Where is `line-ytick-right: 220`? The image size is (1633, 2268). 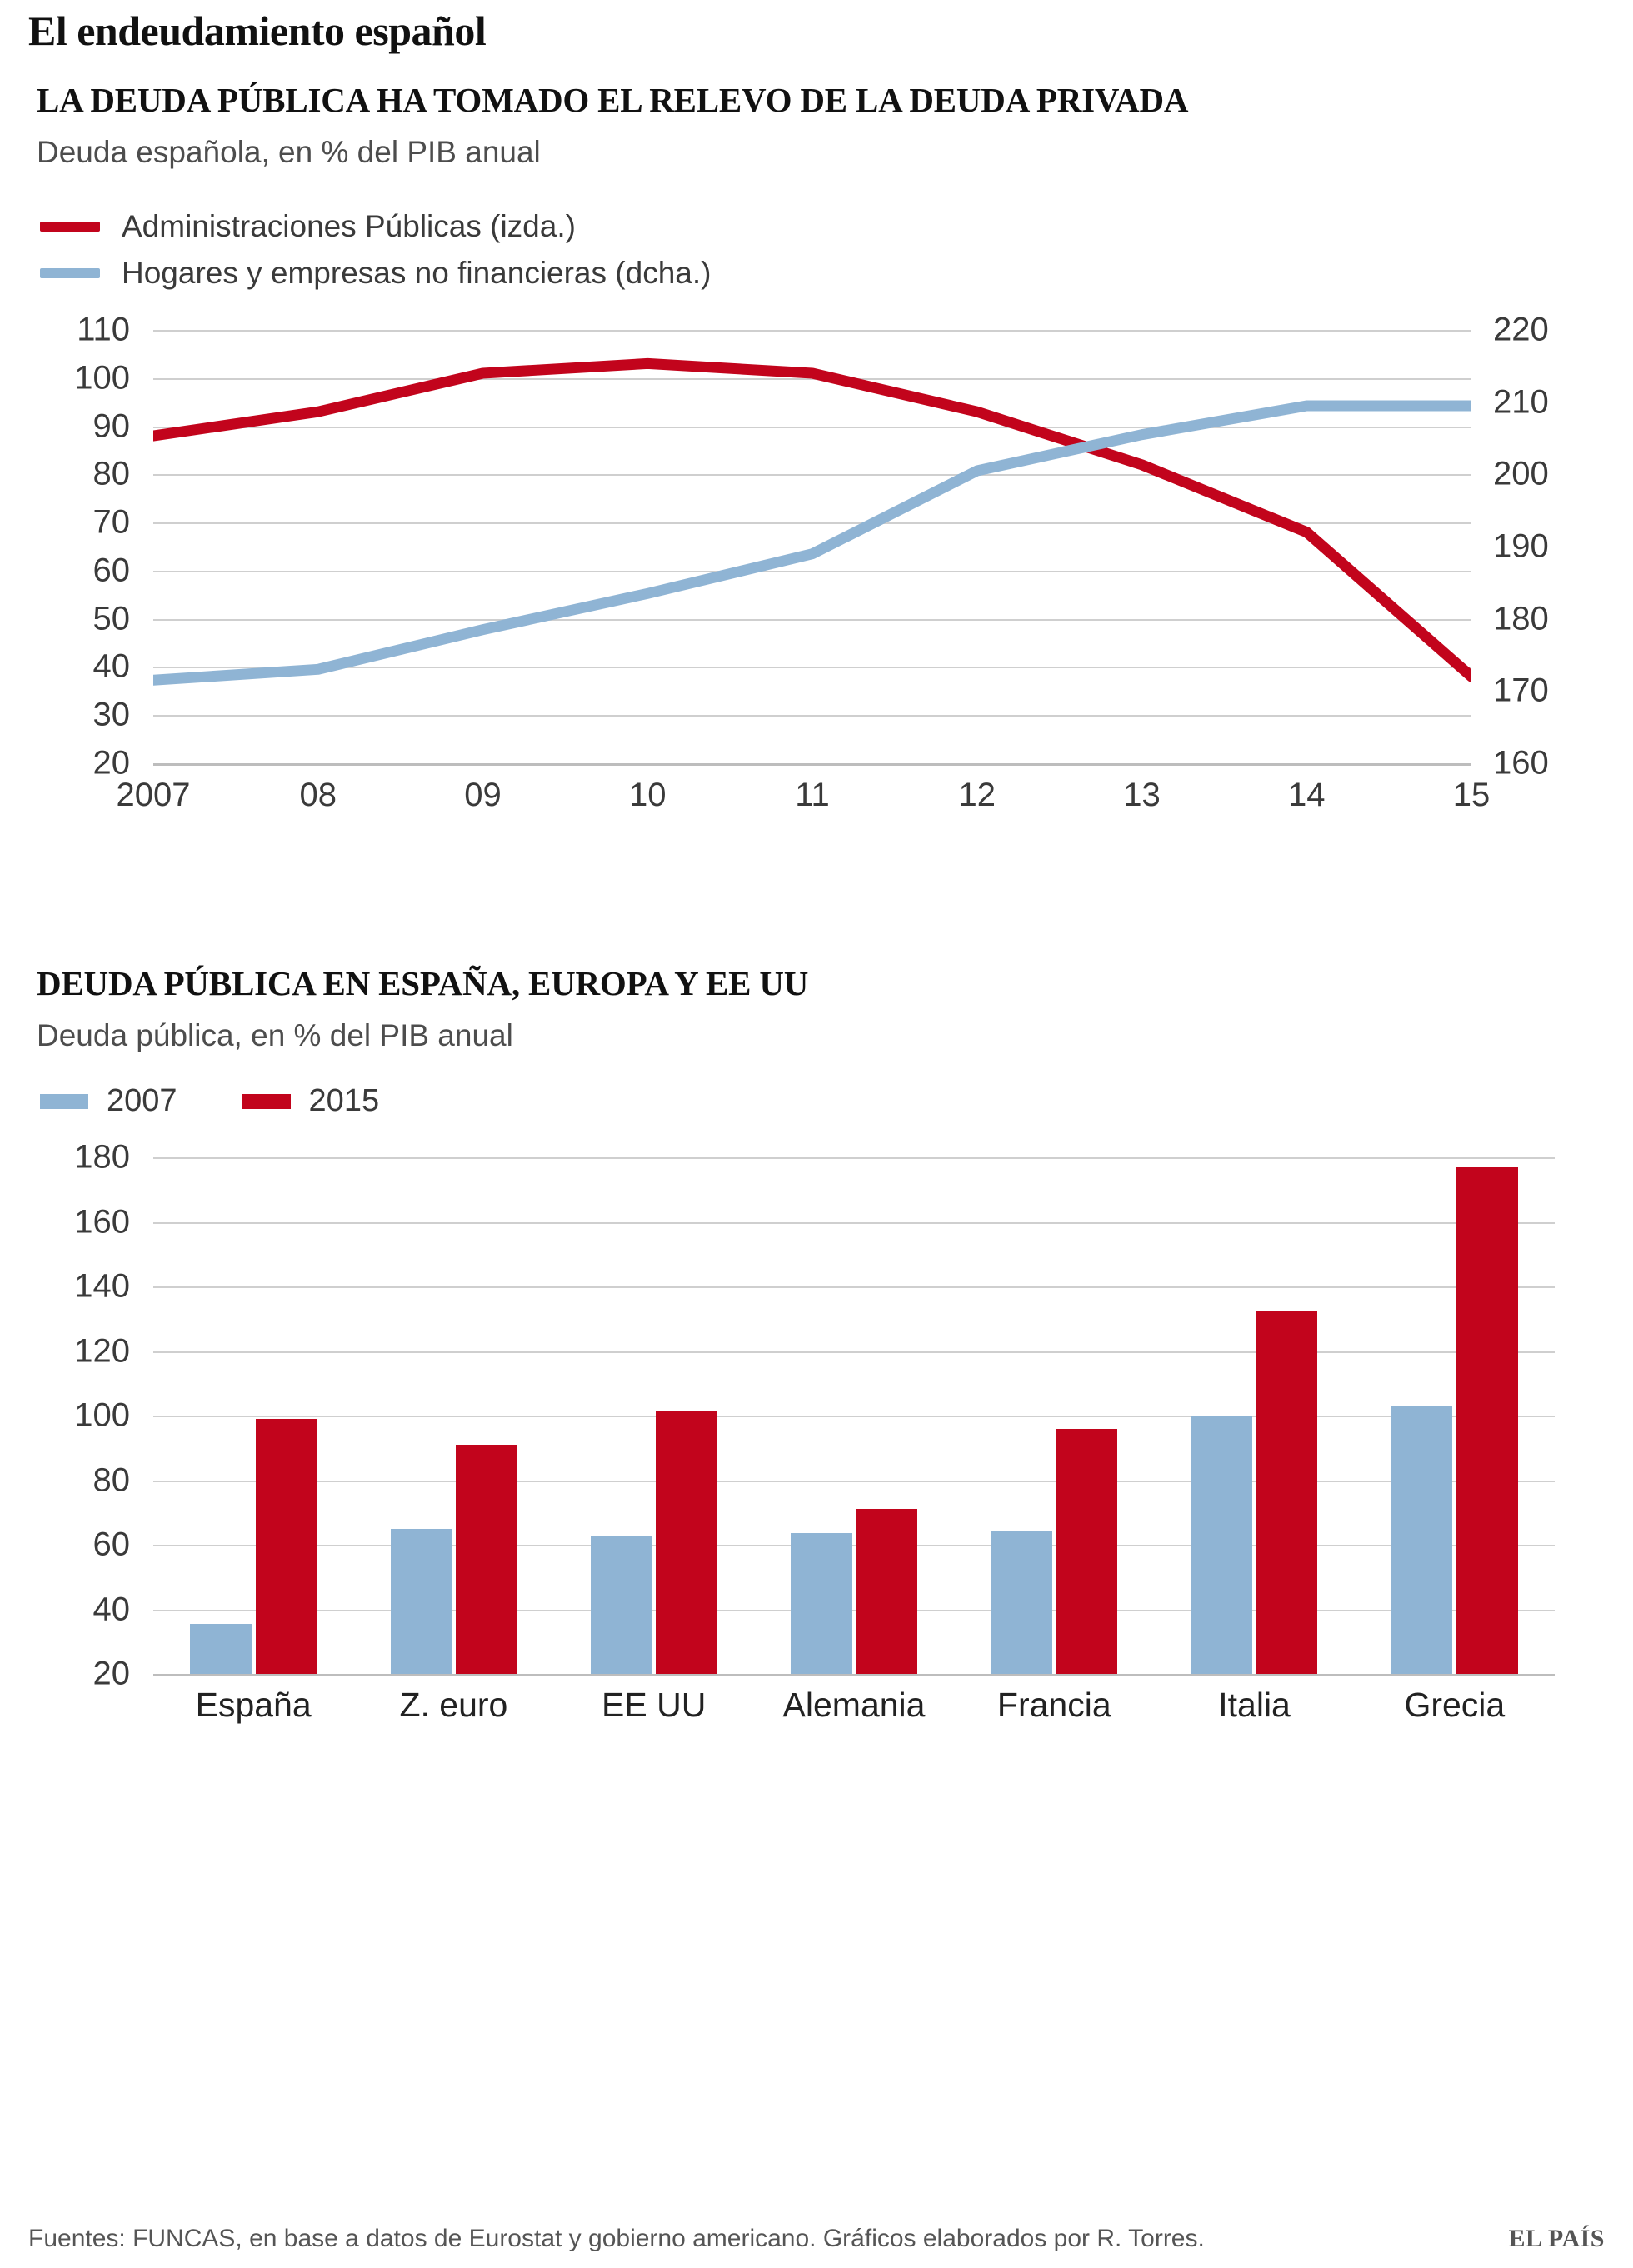
line-ytick-right: 220 is located at coordinates (1521, 329).